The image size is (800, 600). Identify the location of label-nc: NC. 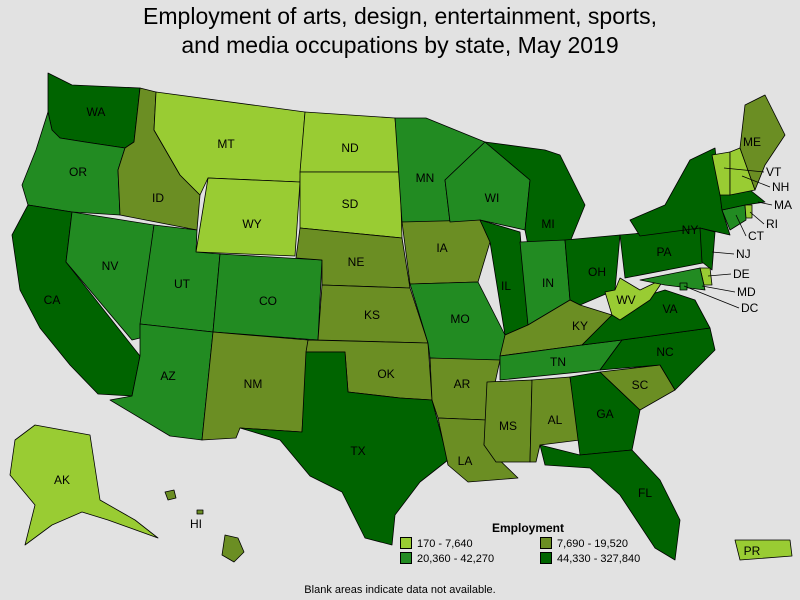
(665, 352).